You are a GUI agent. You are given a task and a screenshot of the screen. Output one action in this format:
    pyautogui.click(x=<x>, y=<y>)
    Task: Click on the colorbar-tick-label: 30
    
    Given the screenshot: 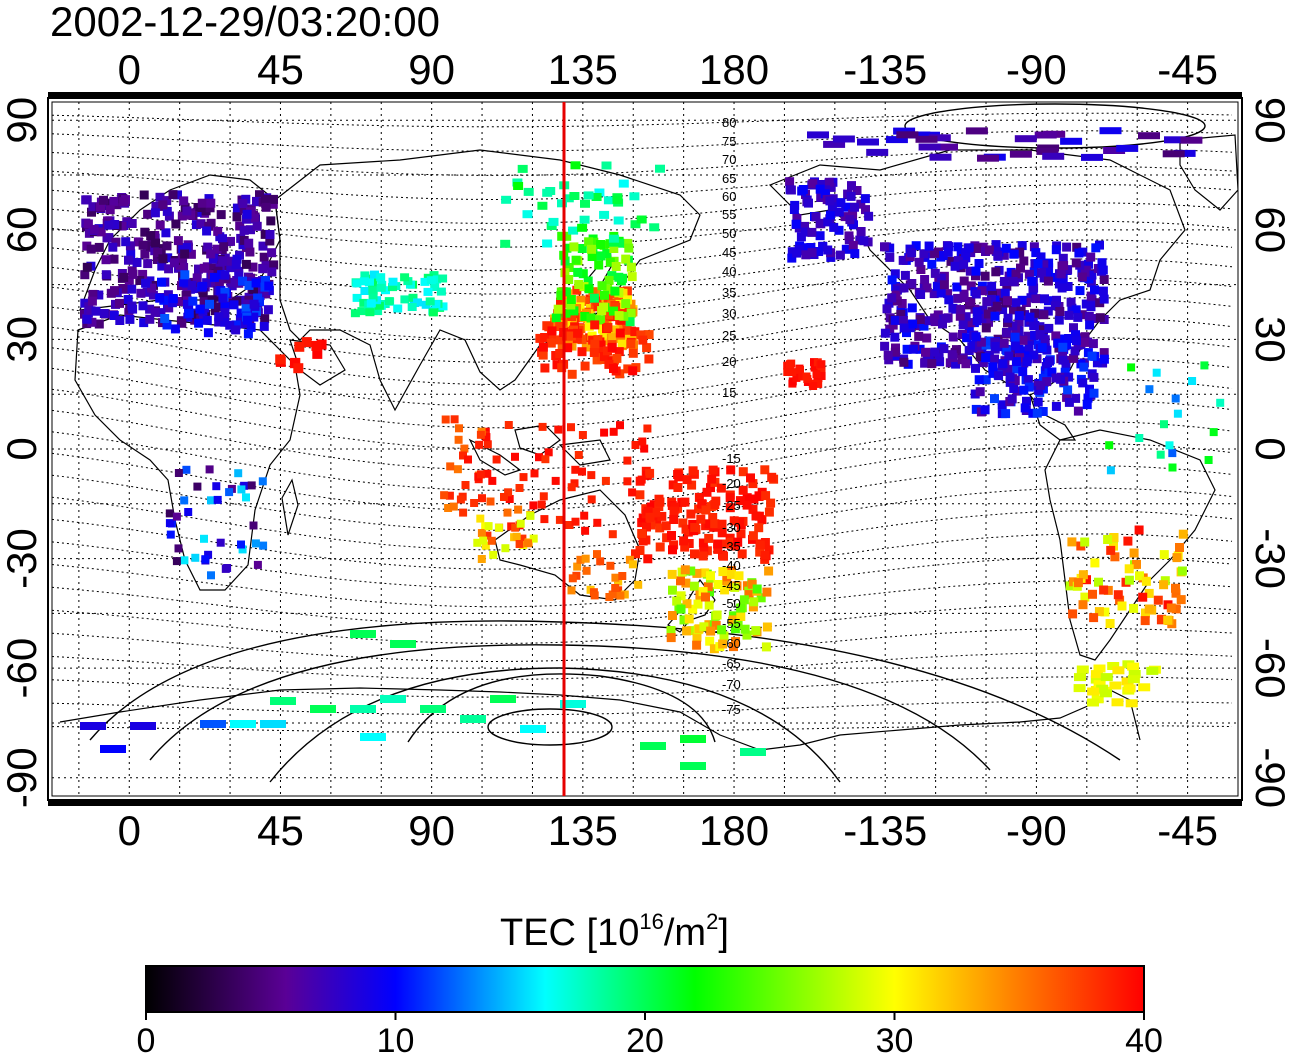 What is the action you would take?
    pyautogui.click(x=895, y=1039)
    